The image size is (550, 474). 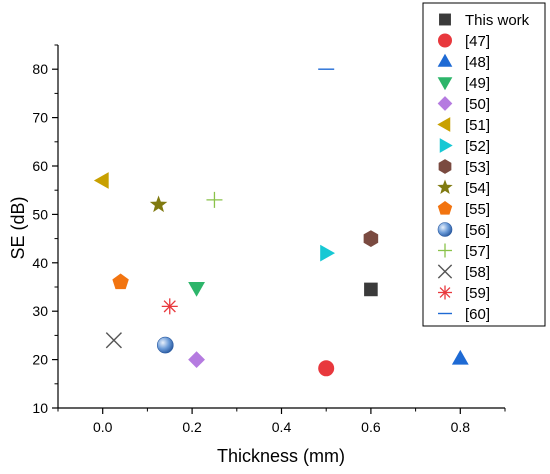 What do you see at coordinates (120, 281) in the screenshot?
I see `data-point-pentagon` at bounding box center [120, 281].